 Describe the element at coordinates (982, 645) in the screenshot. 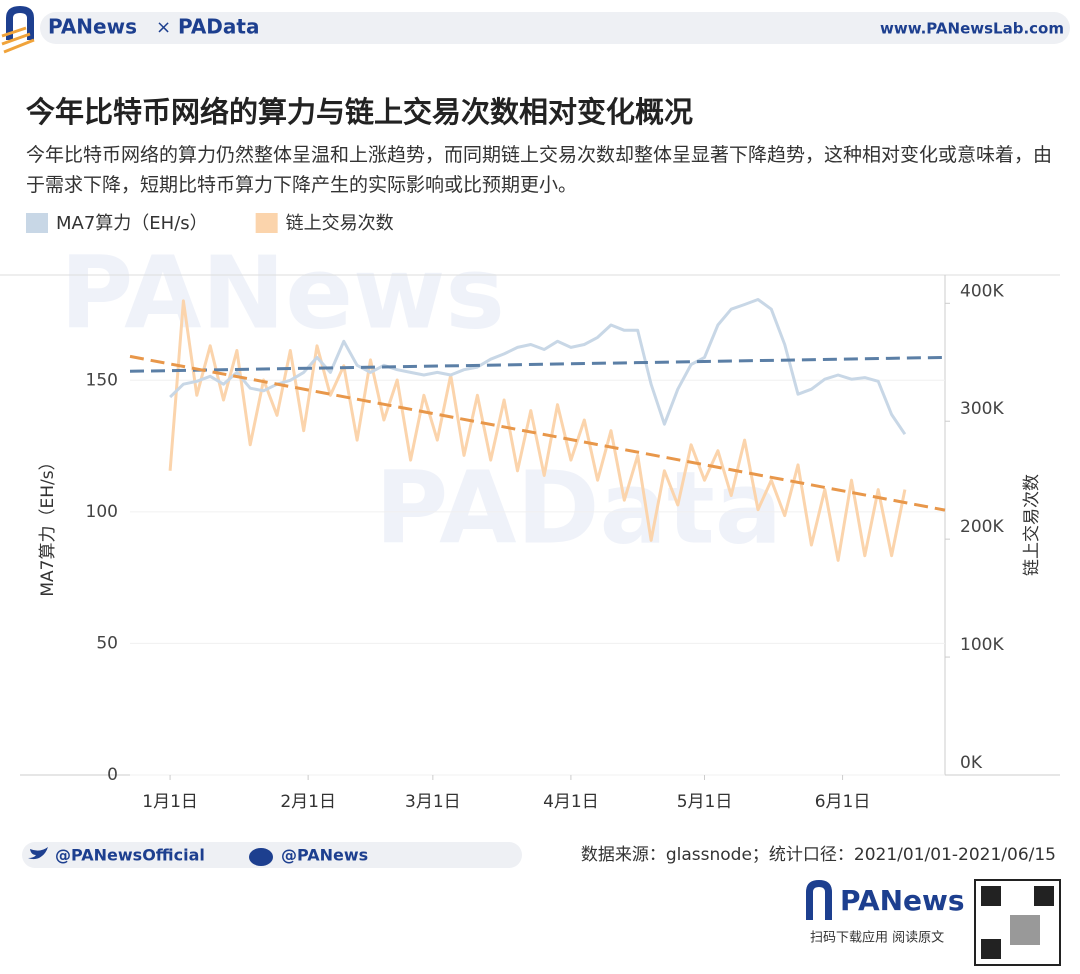

I see `y2-tick-label: 100K` at that location.